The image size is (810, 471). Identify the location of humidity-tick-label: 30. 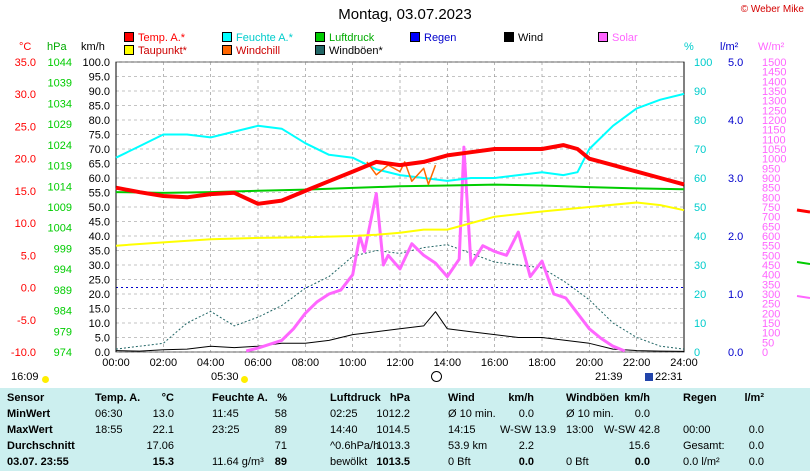
(700, 266).